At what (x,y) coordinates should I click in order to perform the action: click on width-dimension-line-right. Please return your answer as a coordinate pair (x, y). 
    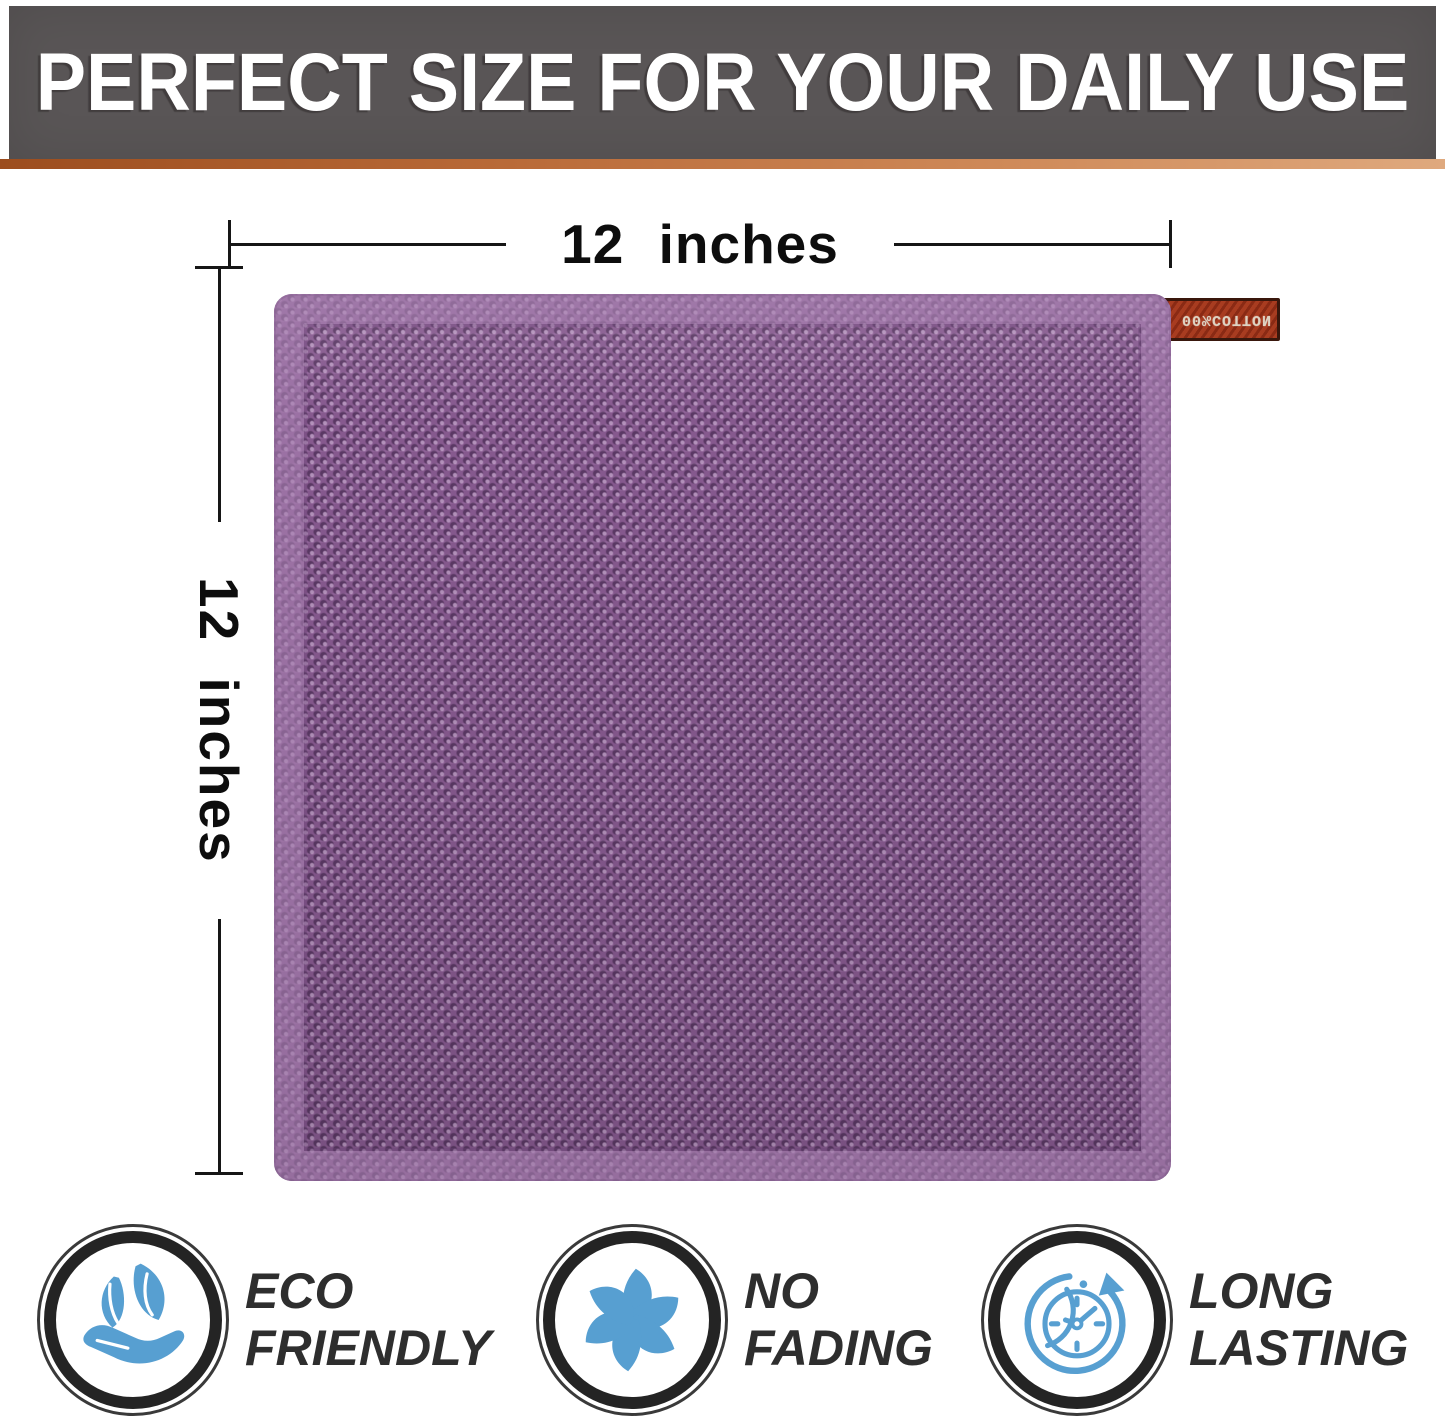
    Looking at the image, I should click on (1031, 244).